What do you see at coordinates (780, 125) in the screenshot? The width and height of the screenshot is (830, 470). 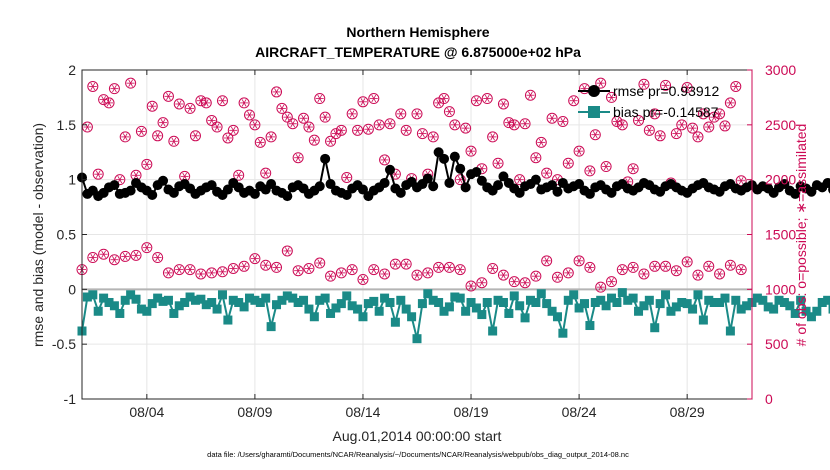 I see `y-right-tick-label: 2500` at bounding box center [780, 125].